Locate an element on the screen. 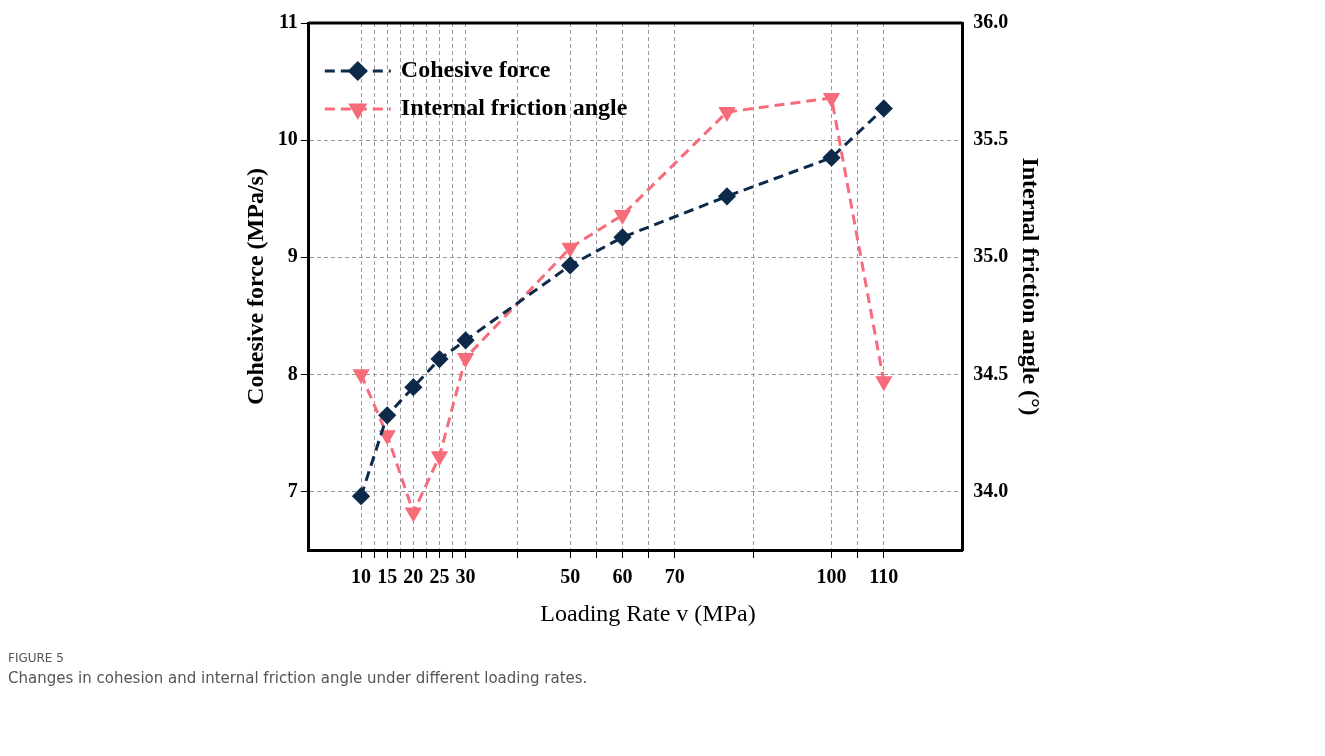 This screenshot has height=756, width=1325. x-tick-label: 100 is located at coordinates (831, 576).